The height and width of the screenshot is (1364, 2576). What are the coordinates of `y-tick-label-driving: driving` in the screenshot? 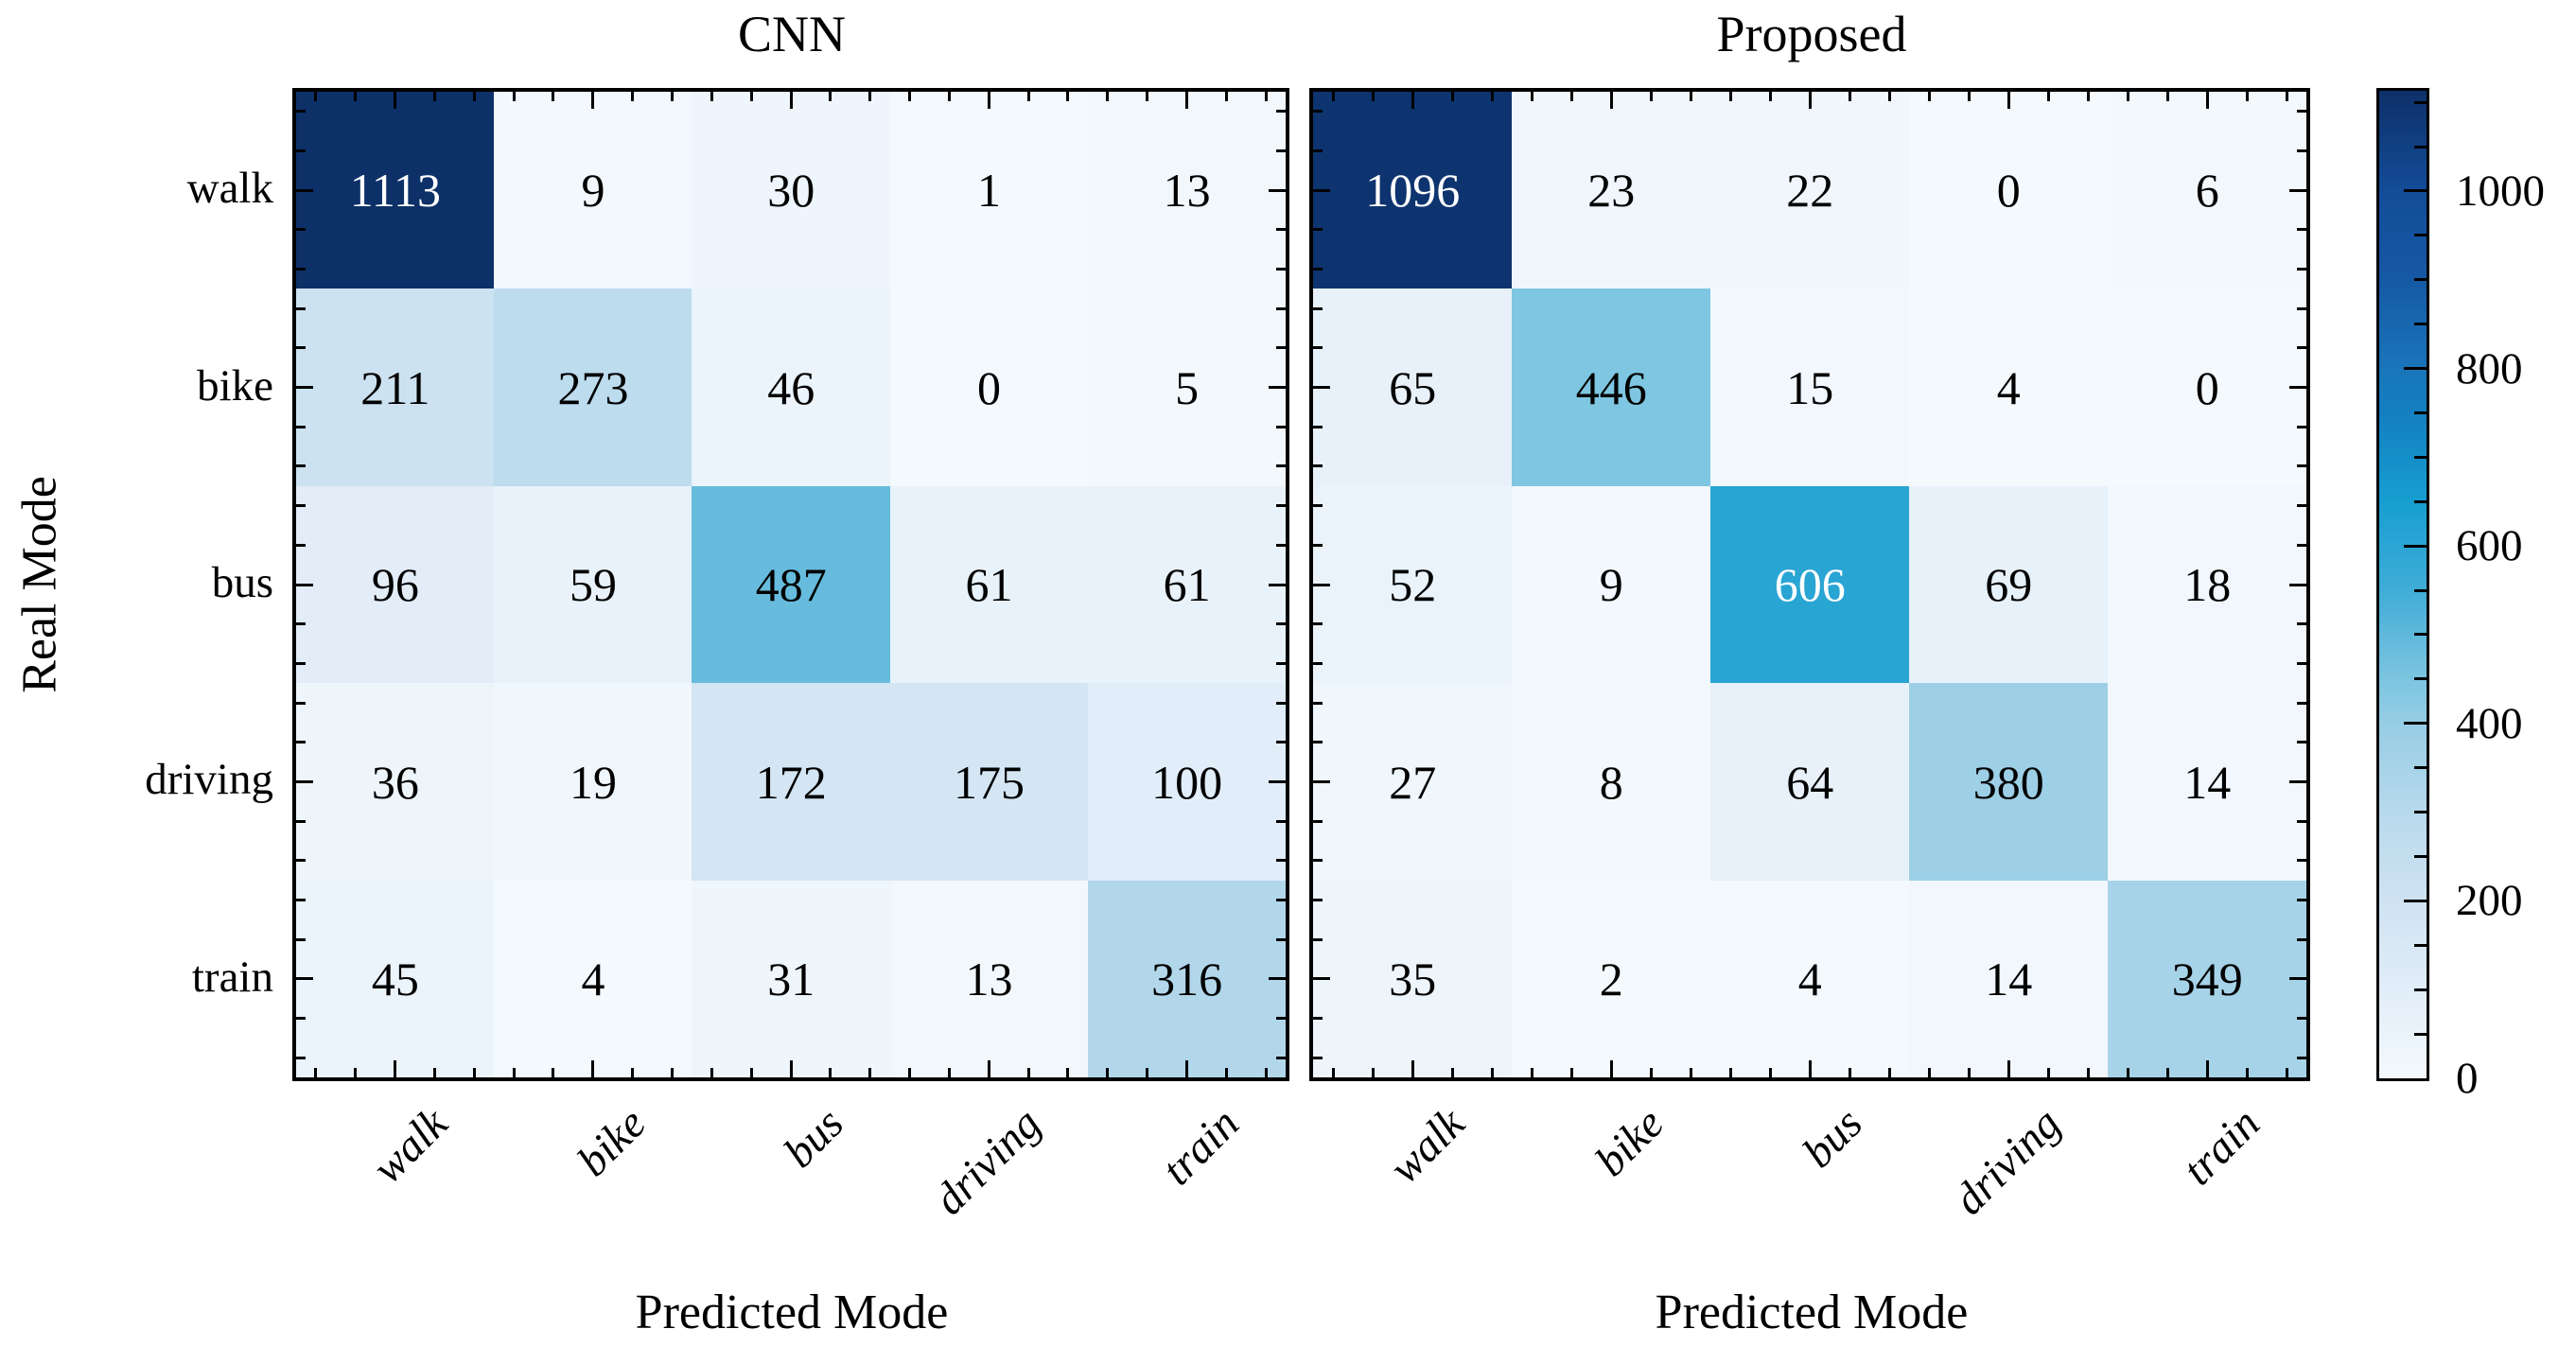 It's located at (209, 780).